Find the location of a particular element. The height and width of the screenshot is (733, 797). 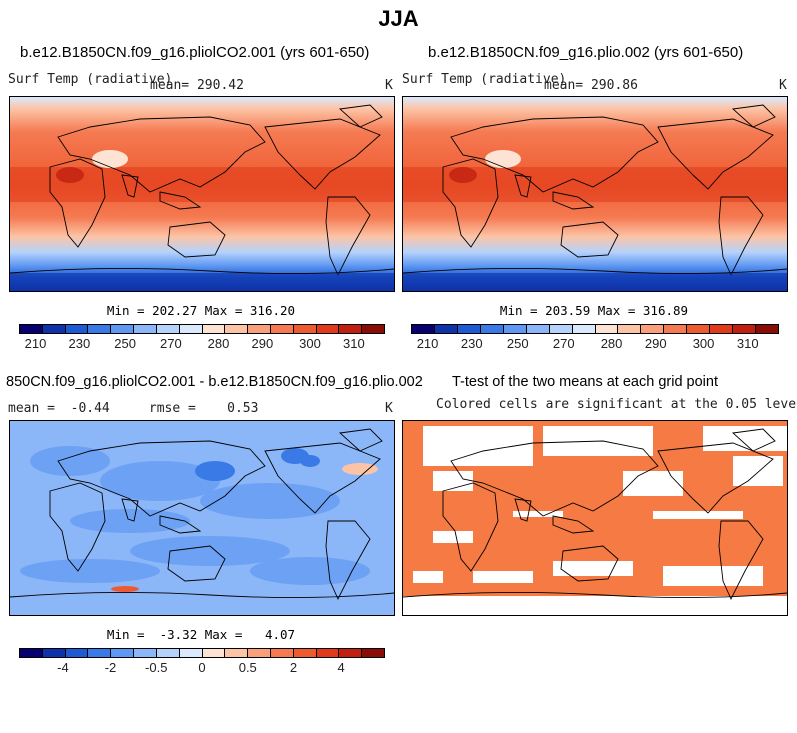

colorbar-tick-label: 0 is located at coordinates (202, 667).